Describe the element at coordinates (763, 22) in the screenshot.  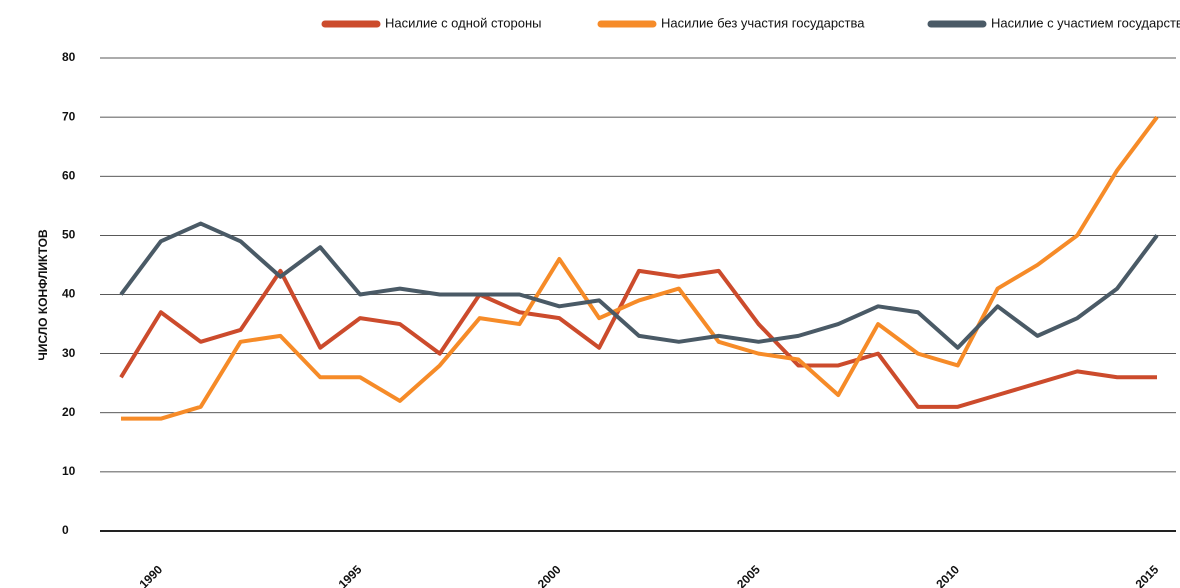
I see `legend-label: Насилие без участия государства` at that location.